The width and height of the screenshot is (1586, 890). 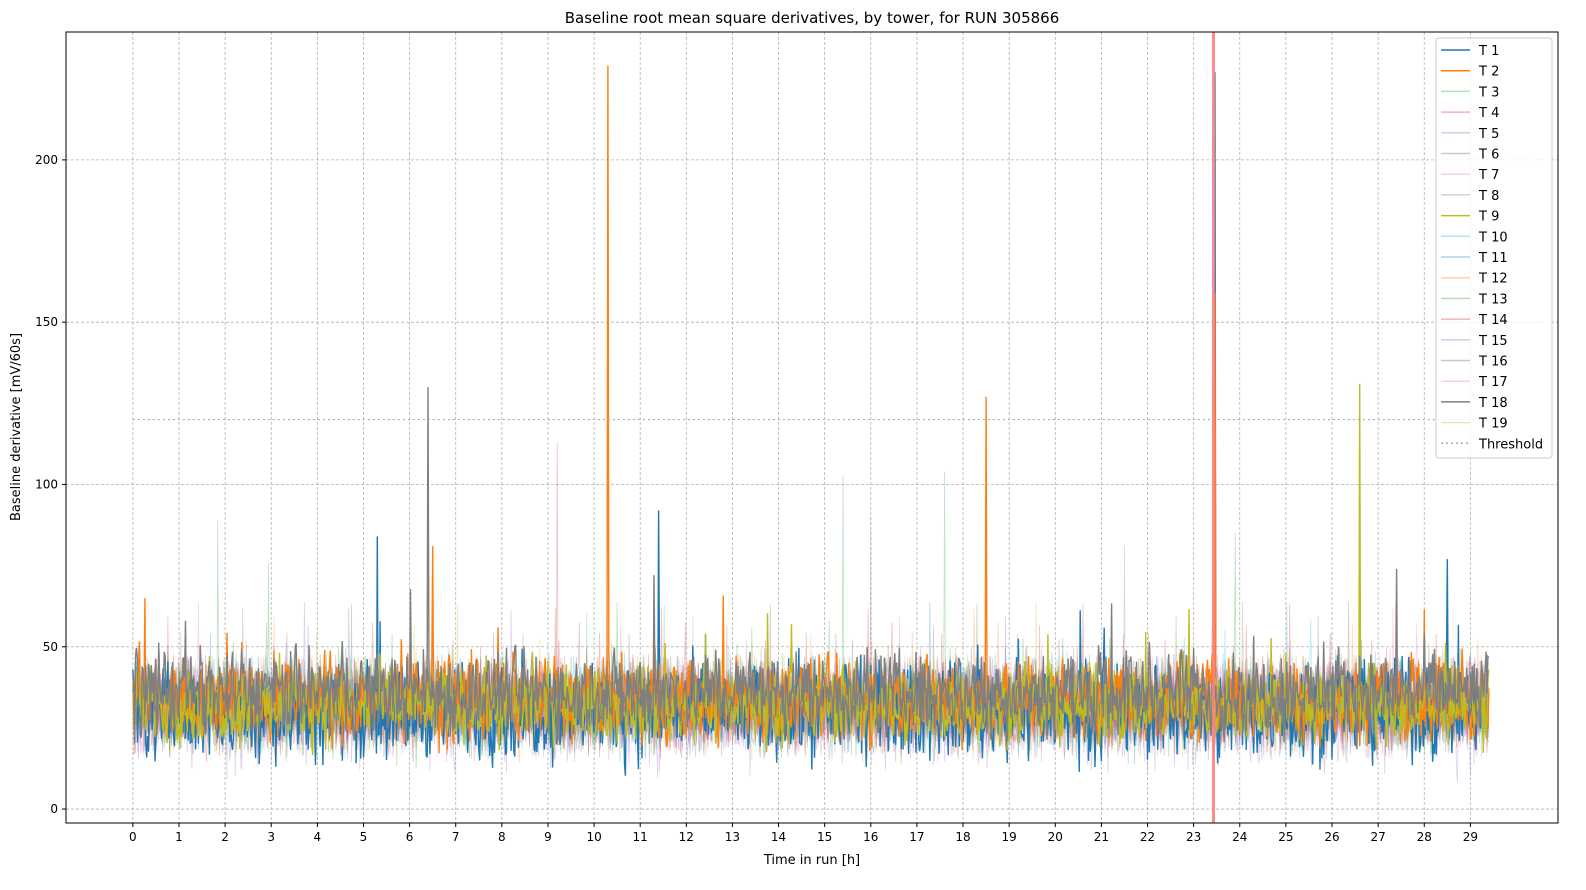 What do you see at coordinates (1193, 837) in the screenshot?
I see `x-tick-label: 23` at bounding box center [1193, 837].